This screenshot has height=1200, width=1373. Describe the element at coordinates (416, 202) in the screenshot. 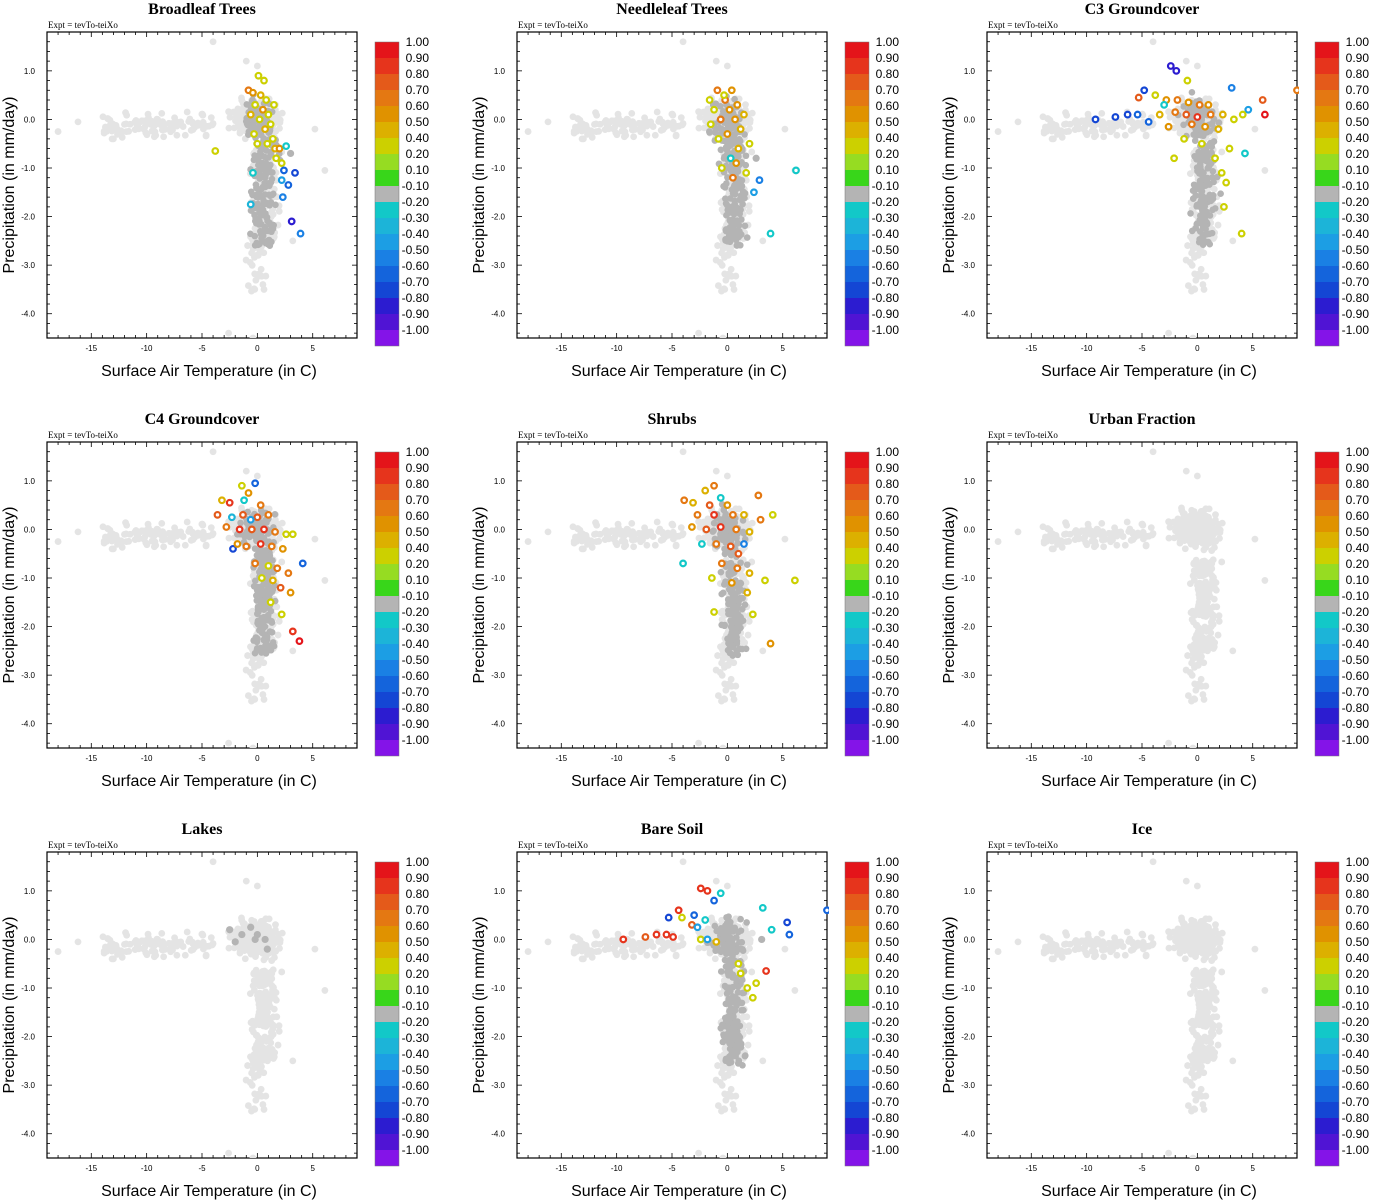

I see `colorbar-label: -0.20` at that location.